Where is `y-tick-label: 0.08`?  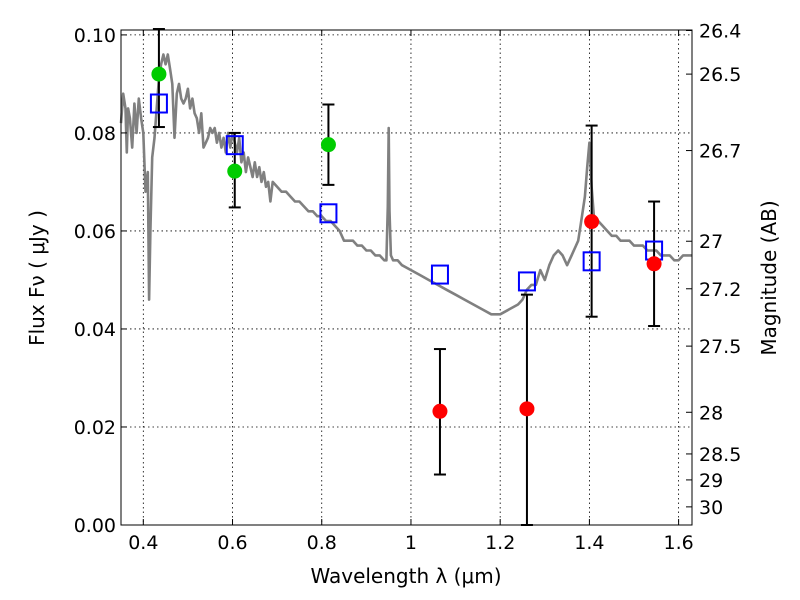 y-tick-label: 0.08 is located at coordinates (95, 134).